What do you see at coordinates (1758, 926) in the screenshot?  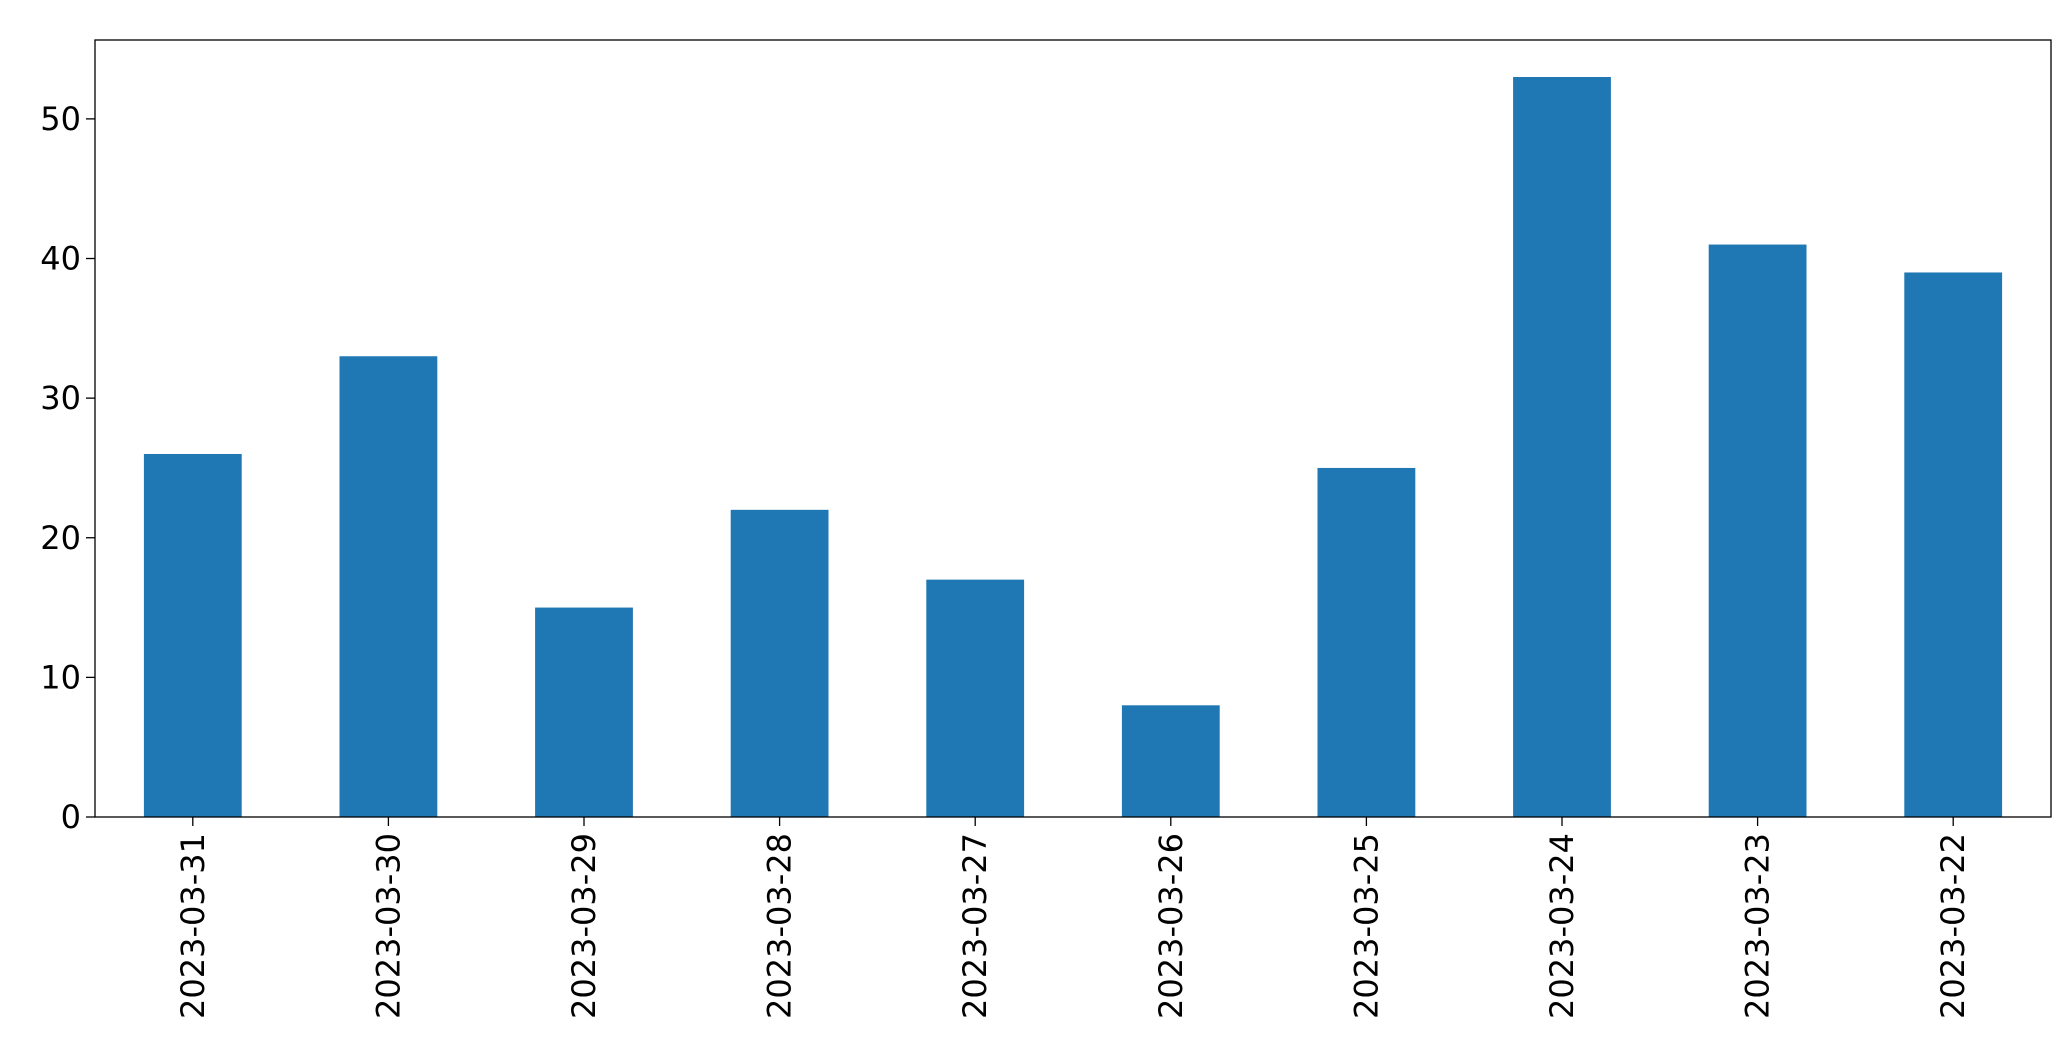 I see `x-tick-label: 2023-03-23` at bounding box center [1758, 926].